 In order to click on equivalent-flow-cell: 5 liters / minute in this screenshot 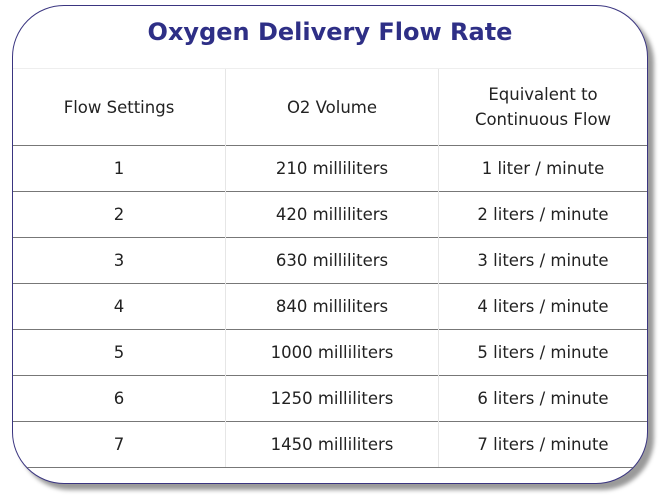, I will do `click(542, 352)`.